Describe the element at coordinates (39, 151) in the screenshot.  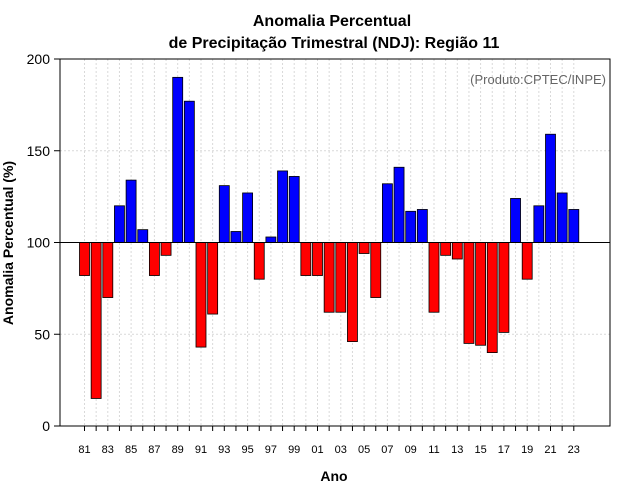
I see `y-tick-label: 150` at that location.